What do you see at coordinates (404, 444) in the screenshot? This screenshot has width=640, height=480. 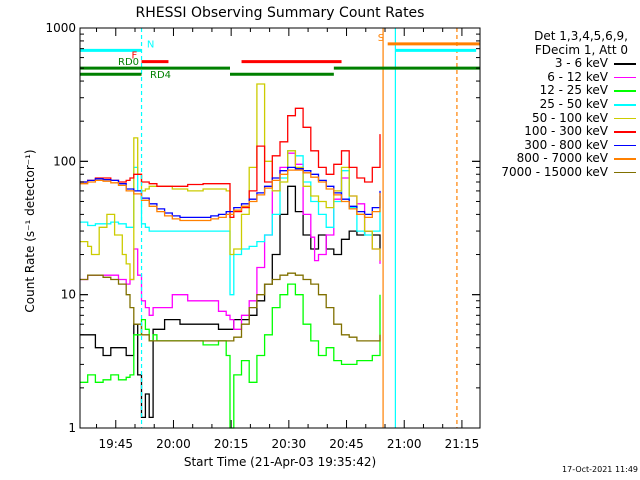 I see `x-tick-label: 21:00` at bounding box center [404, 444].